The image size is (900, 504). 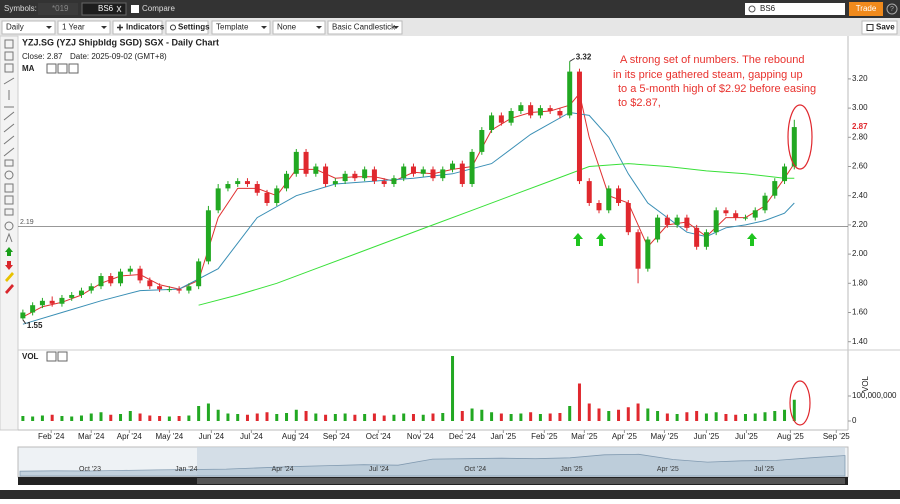 I want to click on trade-button, so click(x=866, y=9).